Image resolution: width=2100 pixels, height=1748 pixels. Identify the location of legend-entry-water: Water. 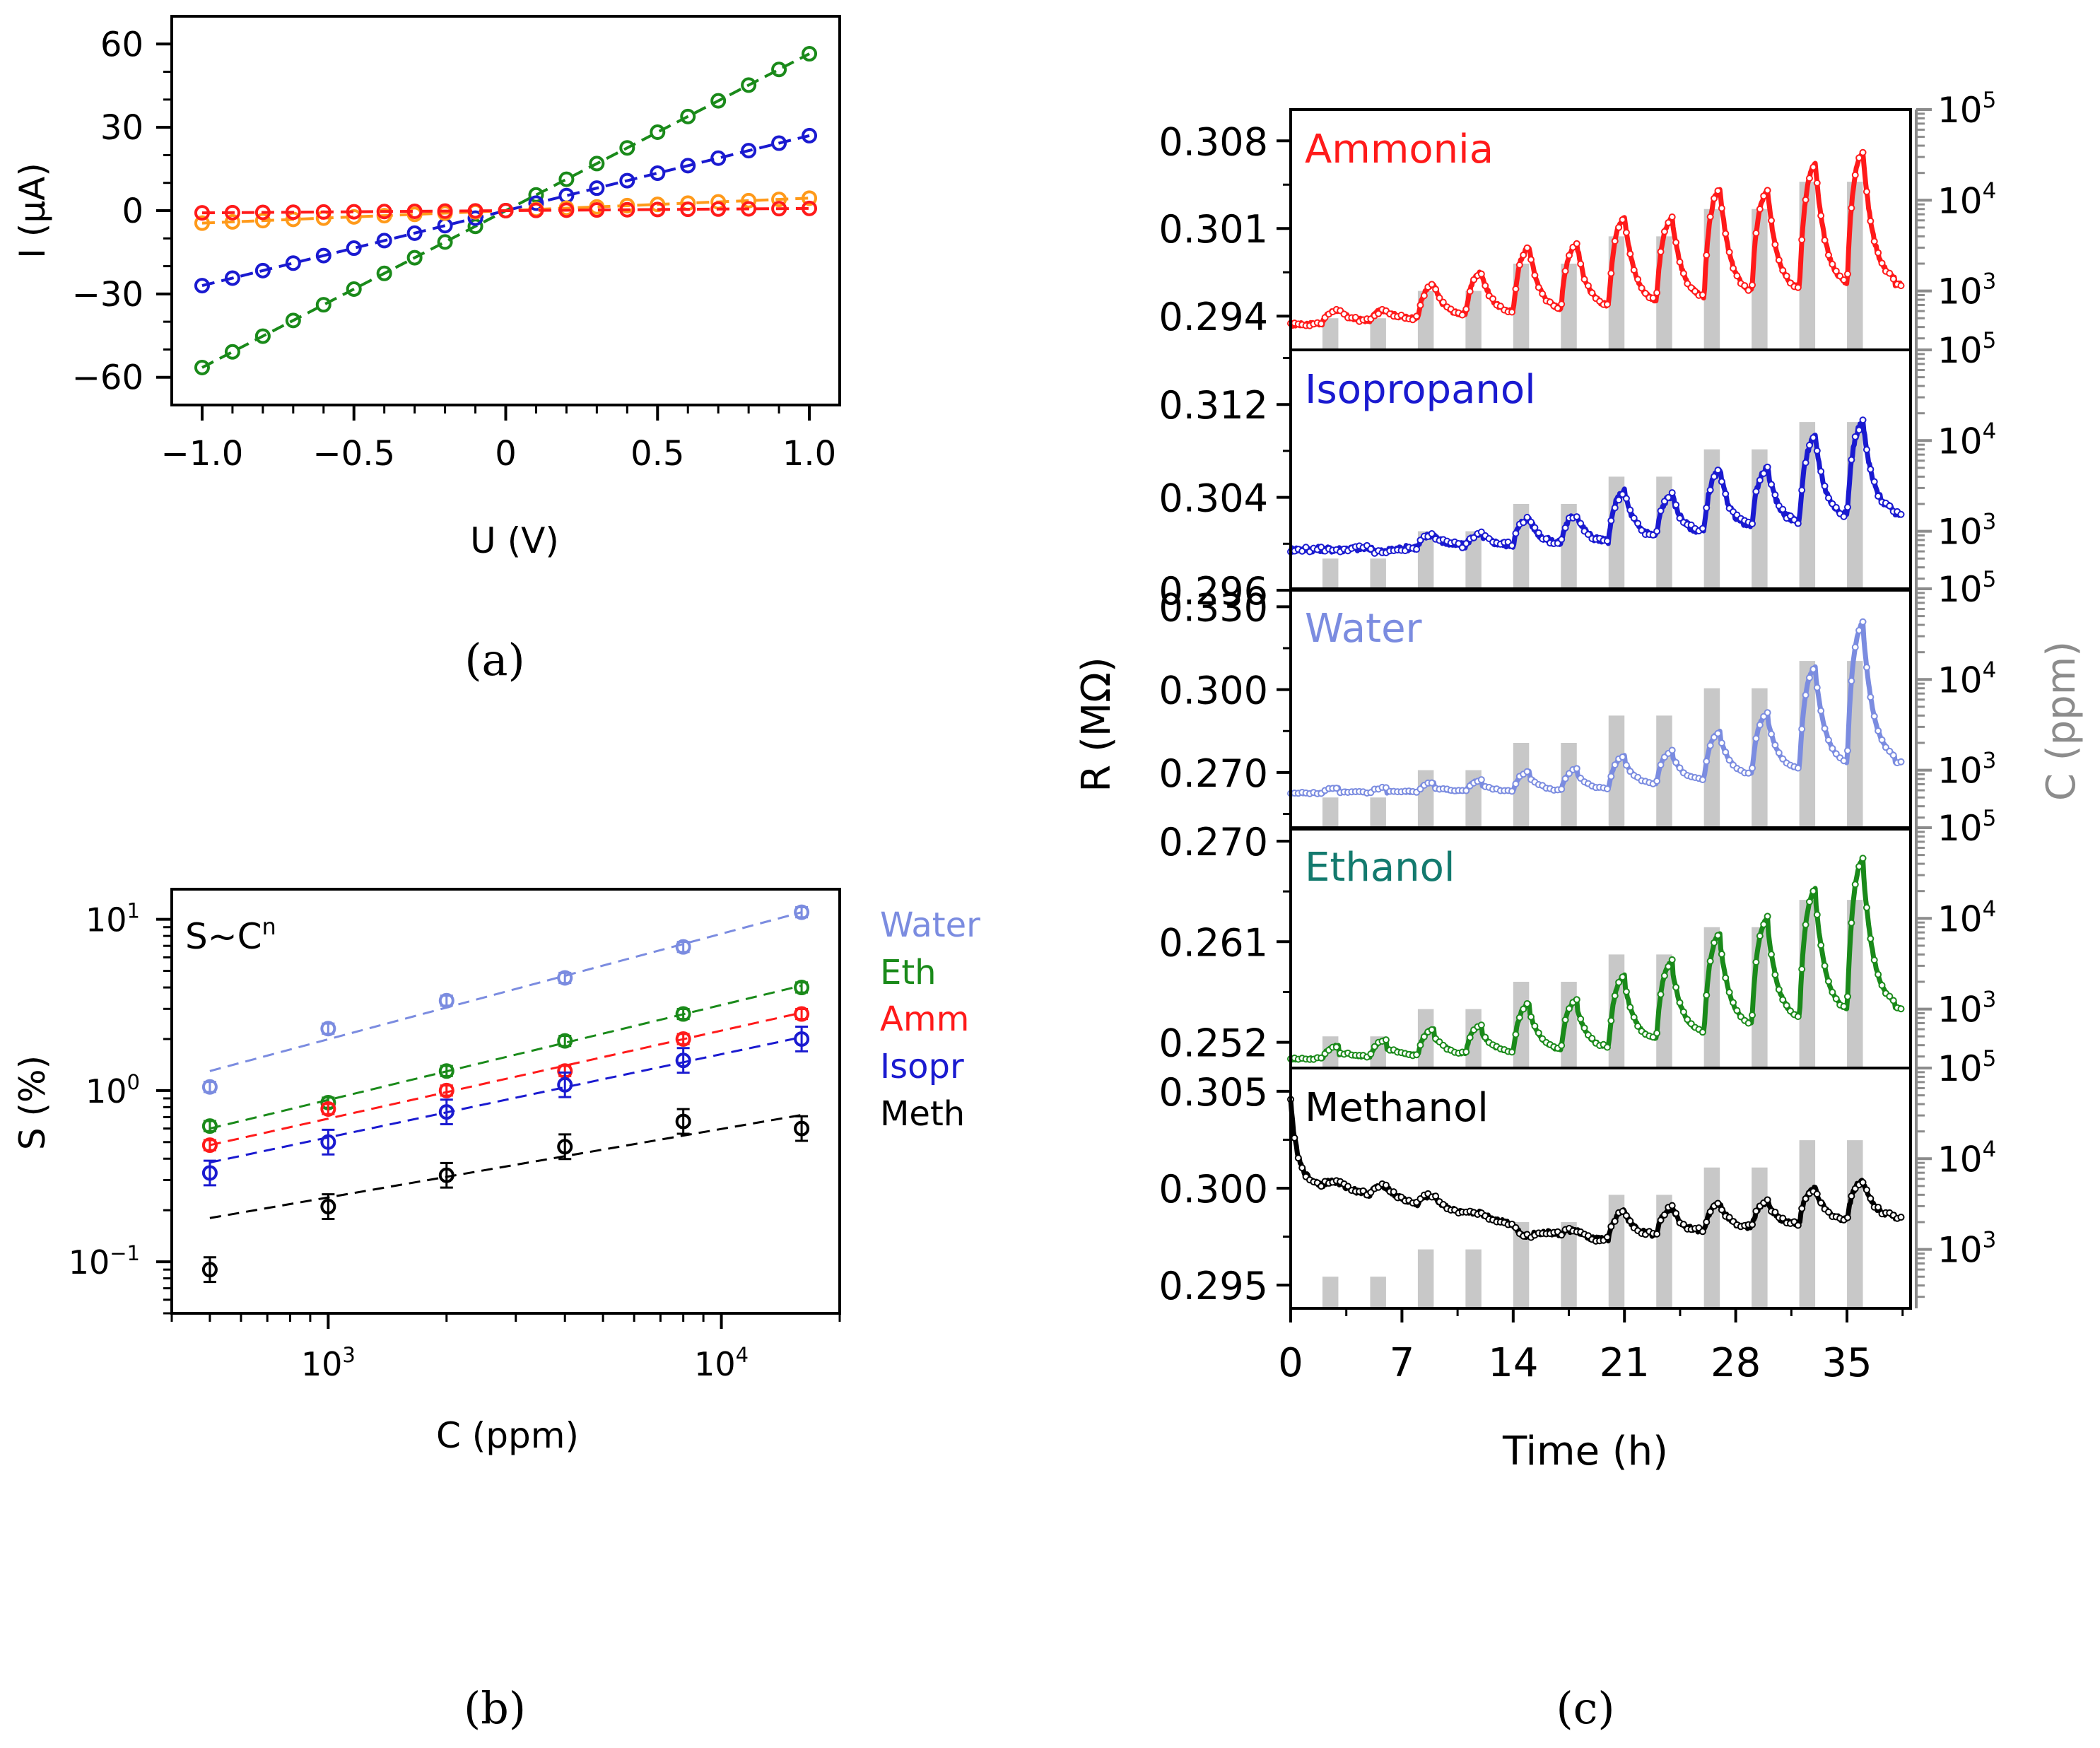
(930, 925).